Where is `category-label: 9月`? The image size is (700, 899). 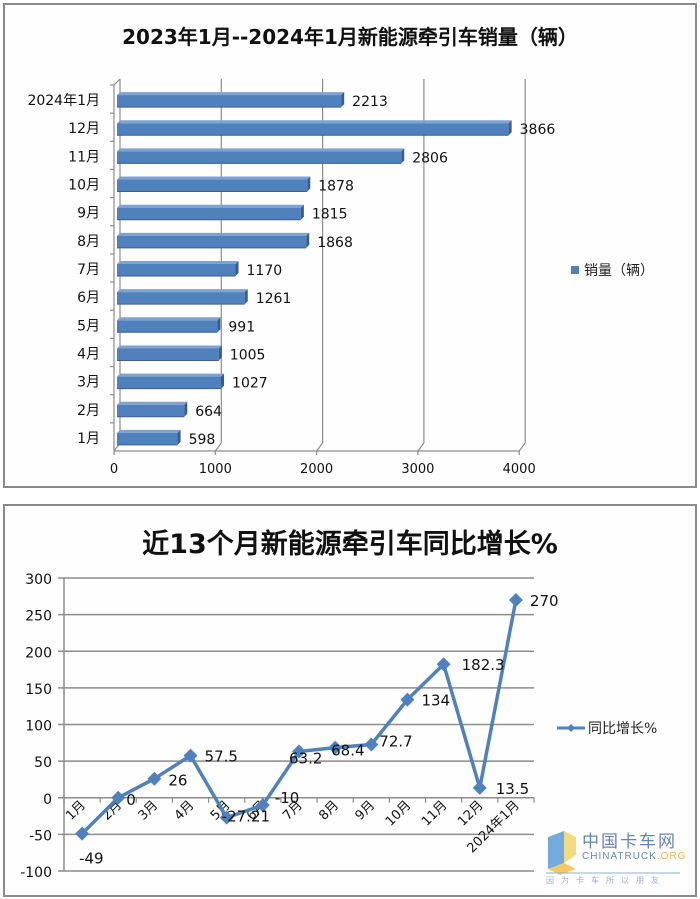
category-label: 9月 is located at coordinates (88, 214).